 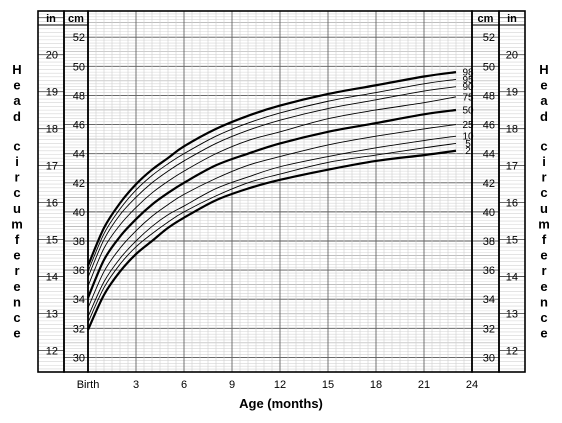 I want to click on x-tick-label: 6, so click(x=184, y=385).